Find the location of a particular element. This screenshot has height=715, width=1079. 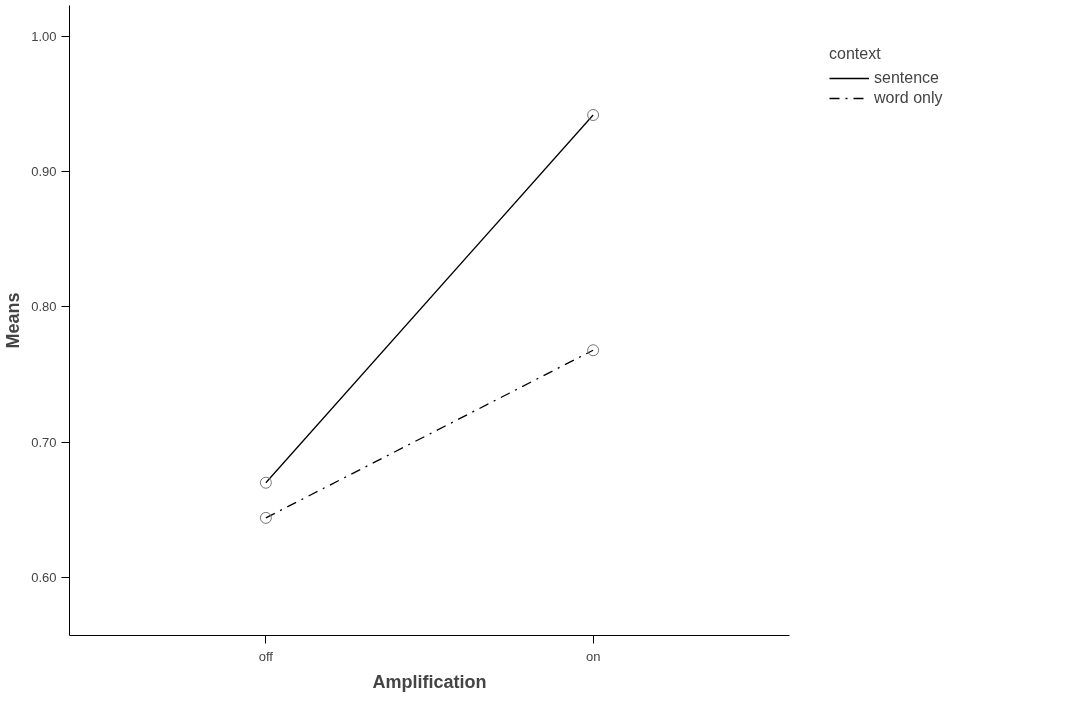

legend-label: word only is located at coordinates (908, 98).